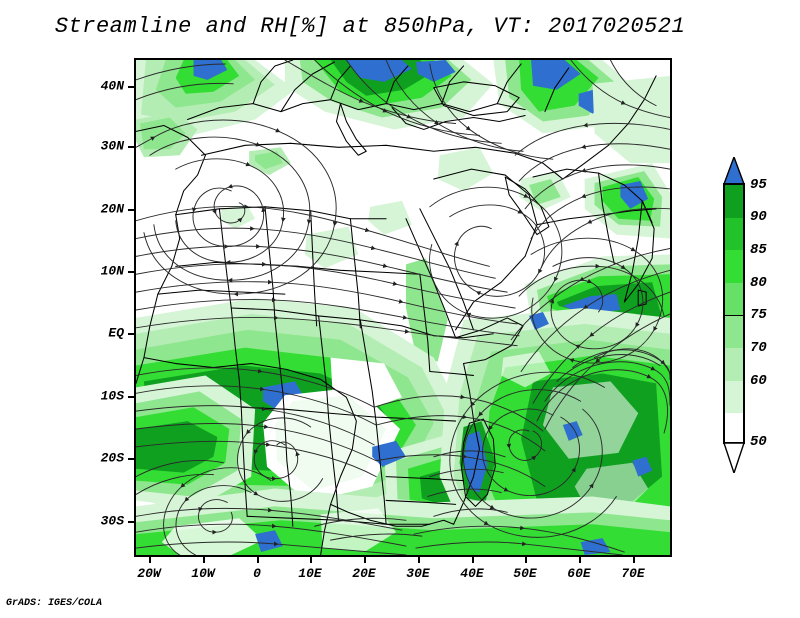  I want to click on xaxis-label-2: 0, so click(257, 573).